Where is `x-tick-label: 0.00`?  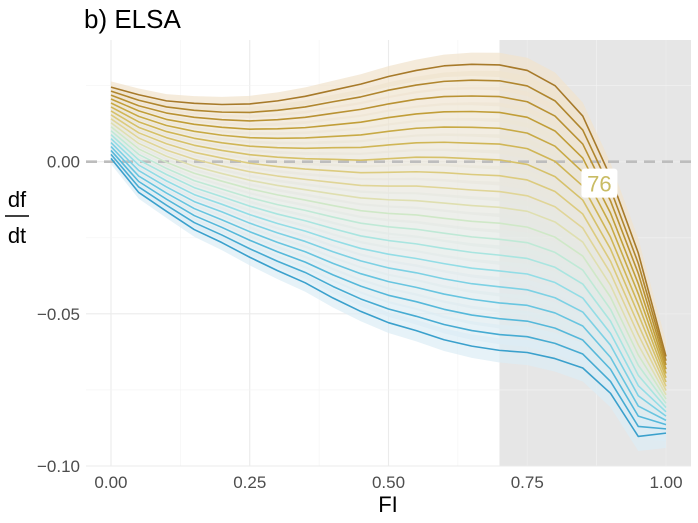
x-tick-label: 0.00 is located at coordinates (110, 482).